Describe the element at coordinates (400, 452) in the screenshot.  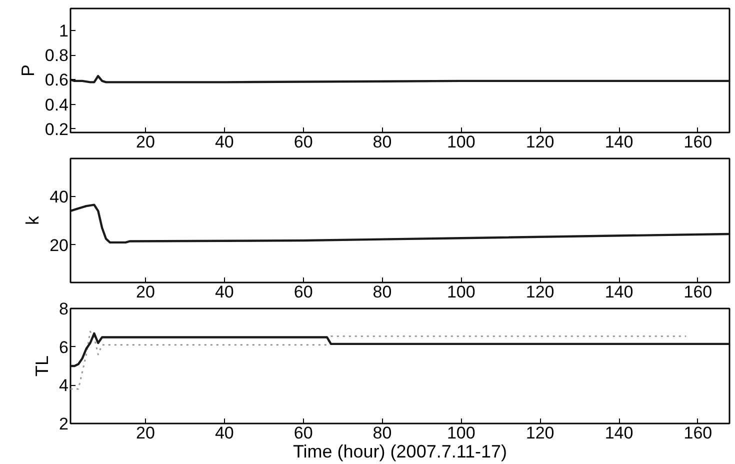
I see `x-axis-title: Time (hour) (2007.7.11-17)` at that location.